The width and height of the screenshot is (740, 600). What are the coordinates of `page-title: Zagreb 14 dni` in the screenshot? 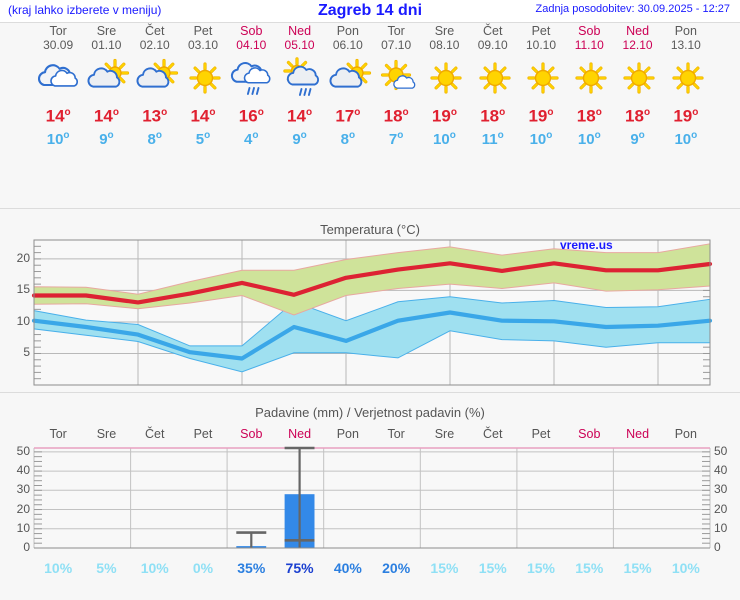 It's located at (370, 10).